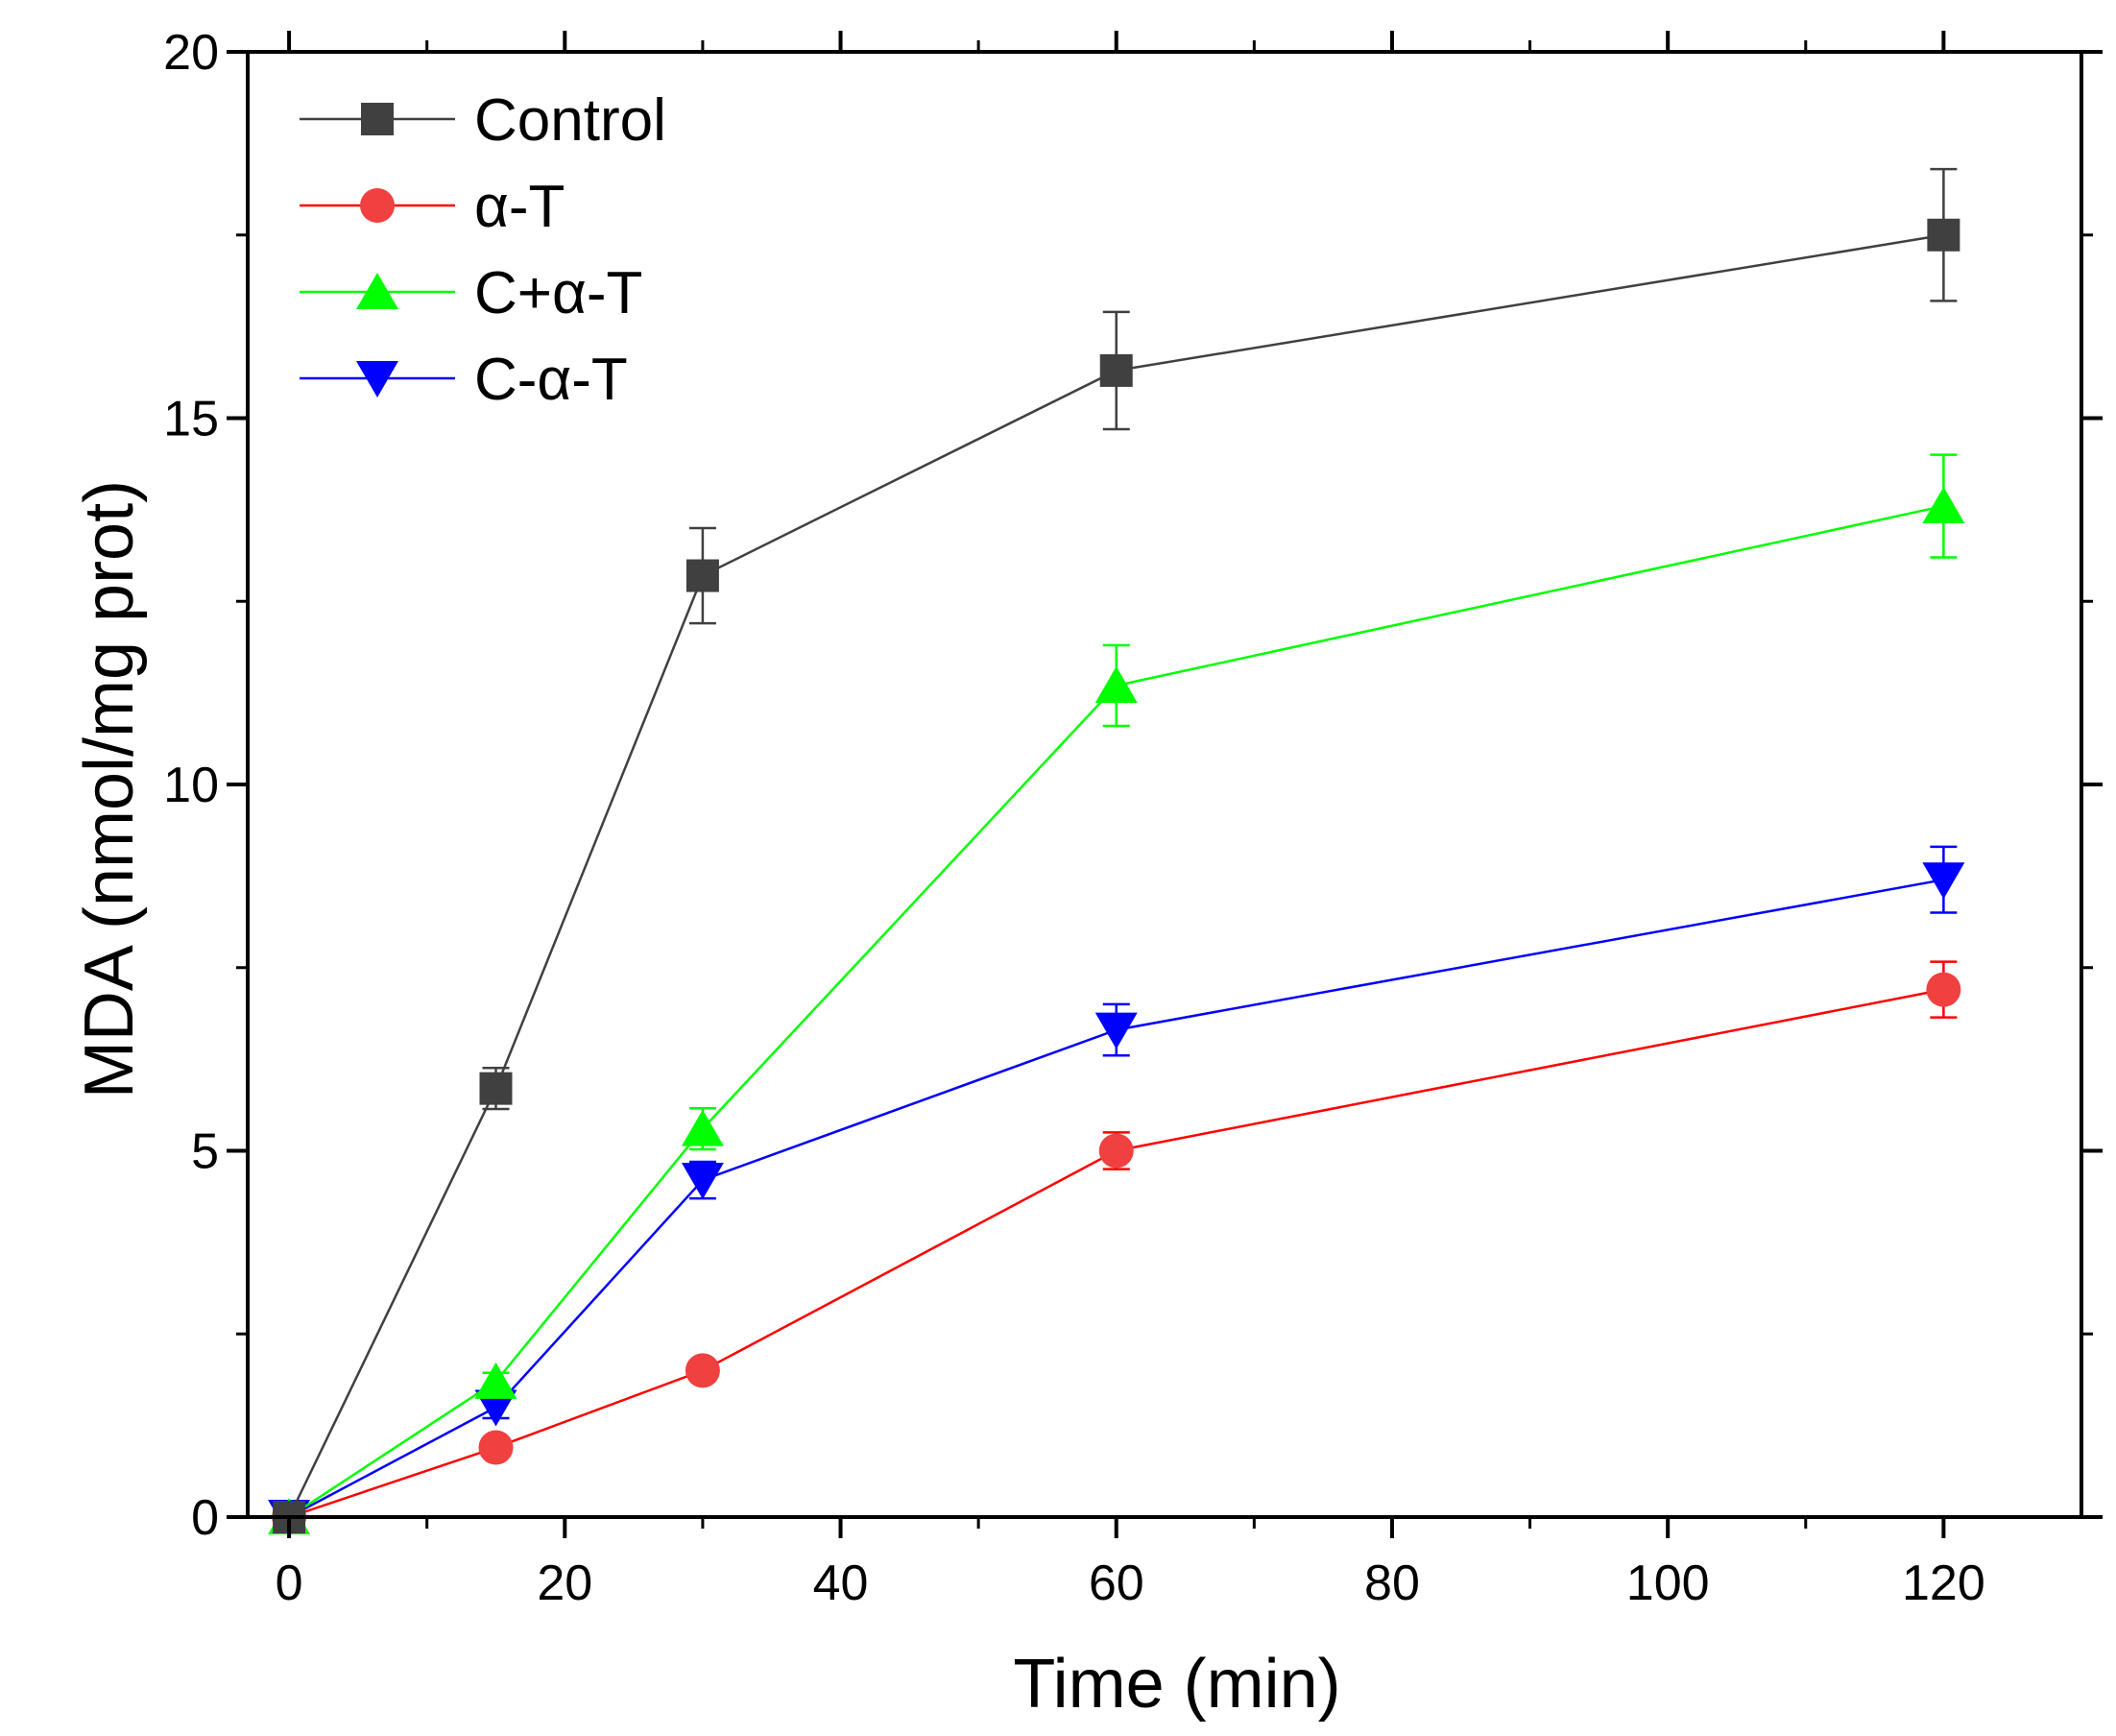  Describe the element at coordinates (1943, 1583) in the screenshot. I see `x-tick-label: 120` at that location.